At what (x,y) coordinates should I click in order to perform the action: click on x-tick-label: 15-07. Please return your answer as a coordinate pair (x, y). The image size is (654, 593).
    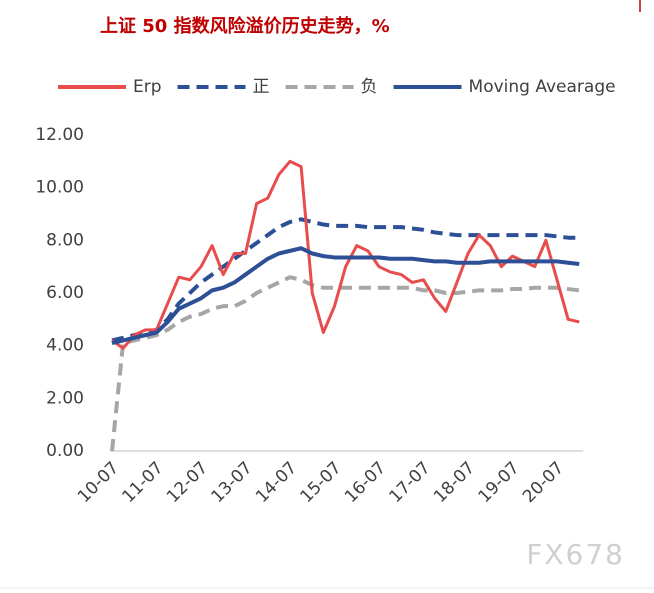
    Looking at the image, I should click on (320, 482).